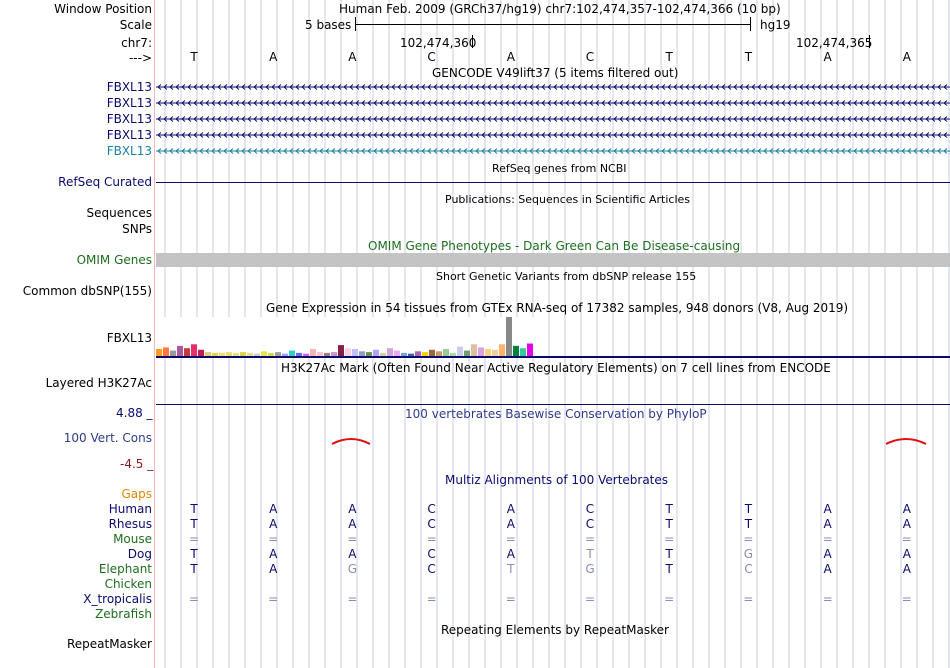 The image size is (950, 668). What do you see at coordinates (125, 569) in the screenshot?
I see `species-label: Elephant` at bounding box center [125, 569].